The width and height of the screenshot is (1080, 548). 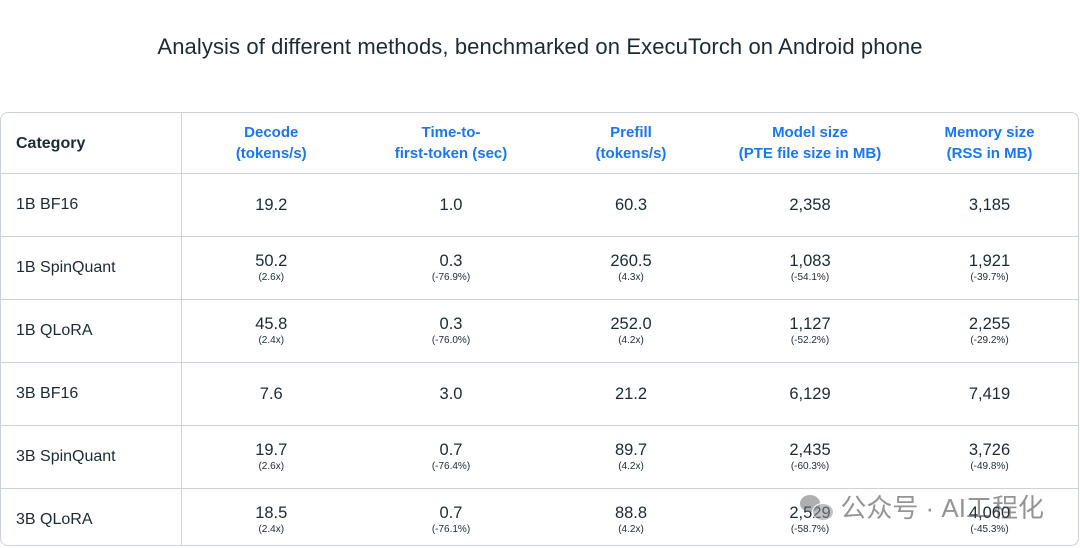 I want to click on column-header-label: Time-to-, so click(x=451, y=132).